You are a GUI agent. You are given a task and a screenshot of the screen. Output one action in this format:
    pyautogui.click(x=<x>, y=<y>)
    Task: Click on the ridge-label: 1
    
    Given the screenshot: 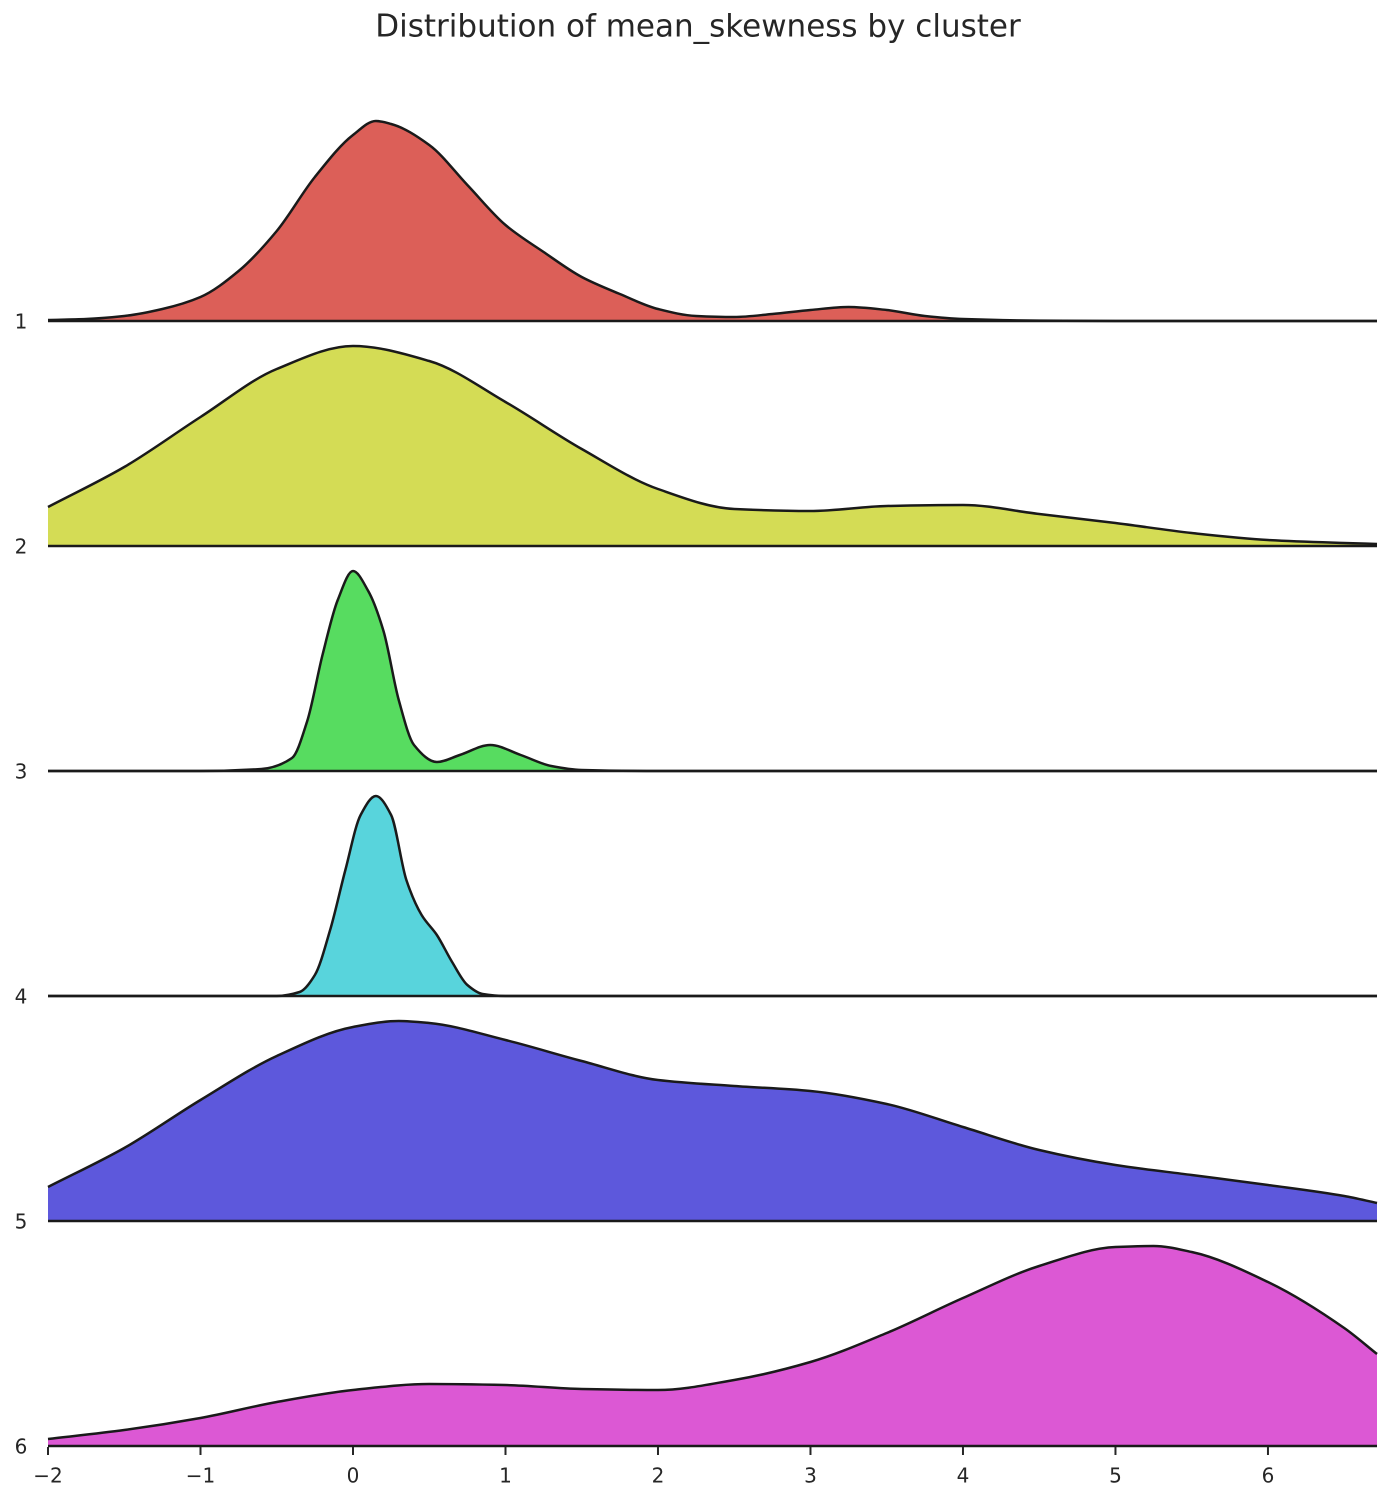 What is the action you would take?
    pyautogui.click(x=21, y=322)
    